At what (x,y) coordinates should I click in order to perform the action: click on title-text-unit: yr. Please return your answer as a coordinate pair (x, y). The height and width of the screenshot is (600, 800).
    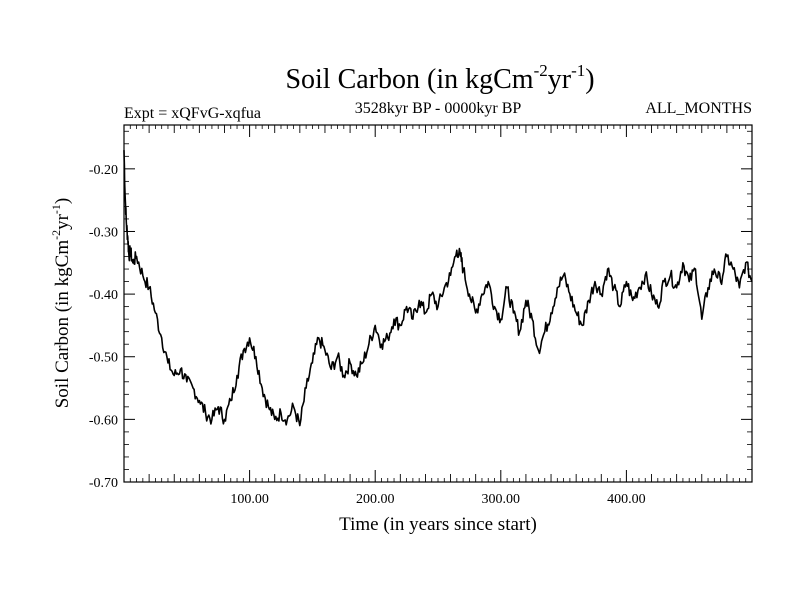
    Looking at the image, I should click on (560, 79).